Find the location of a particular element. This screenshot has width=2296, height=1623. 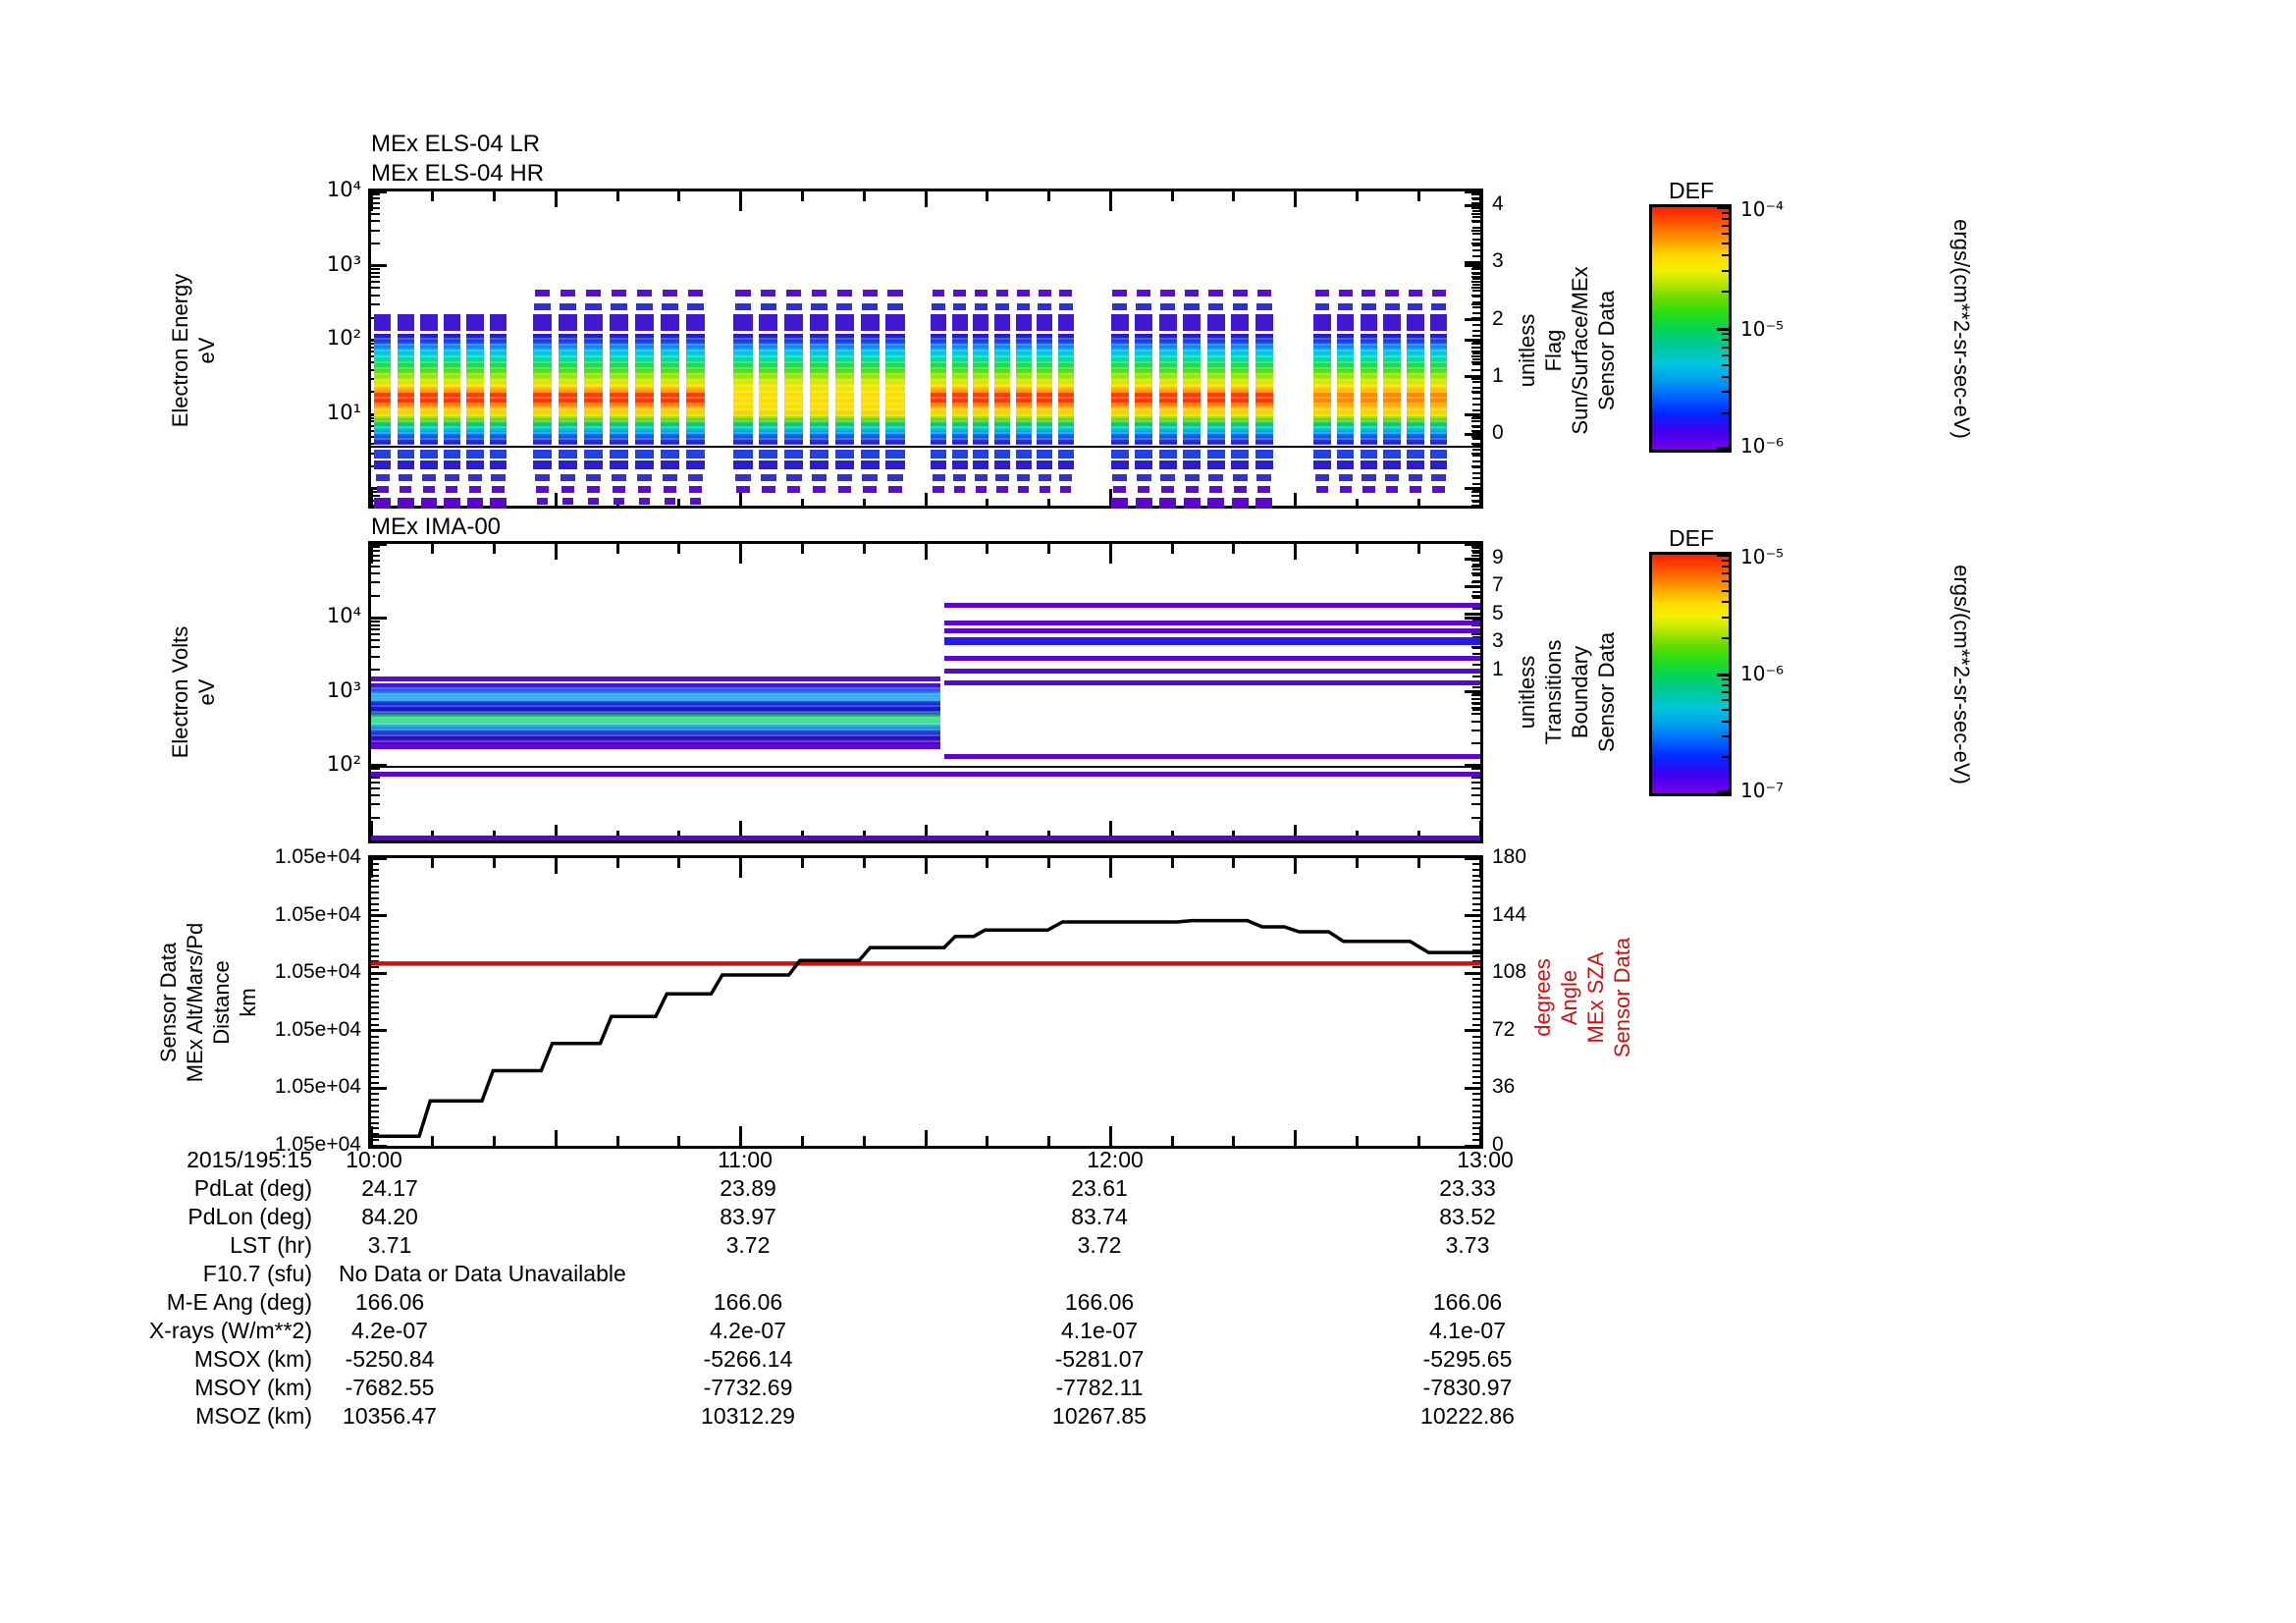

ima-energy-line is located at coordinates (1211, 623).